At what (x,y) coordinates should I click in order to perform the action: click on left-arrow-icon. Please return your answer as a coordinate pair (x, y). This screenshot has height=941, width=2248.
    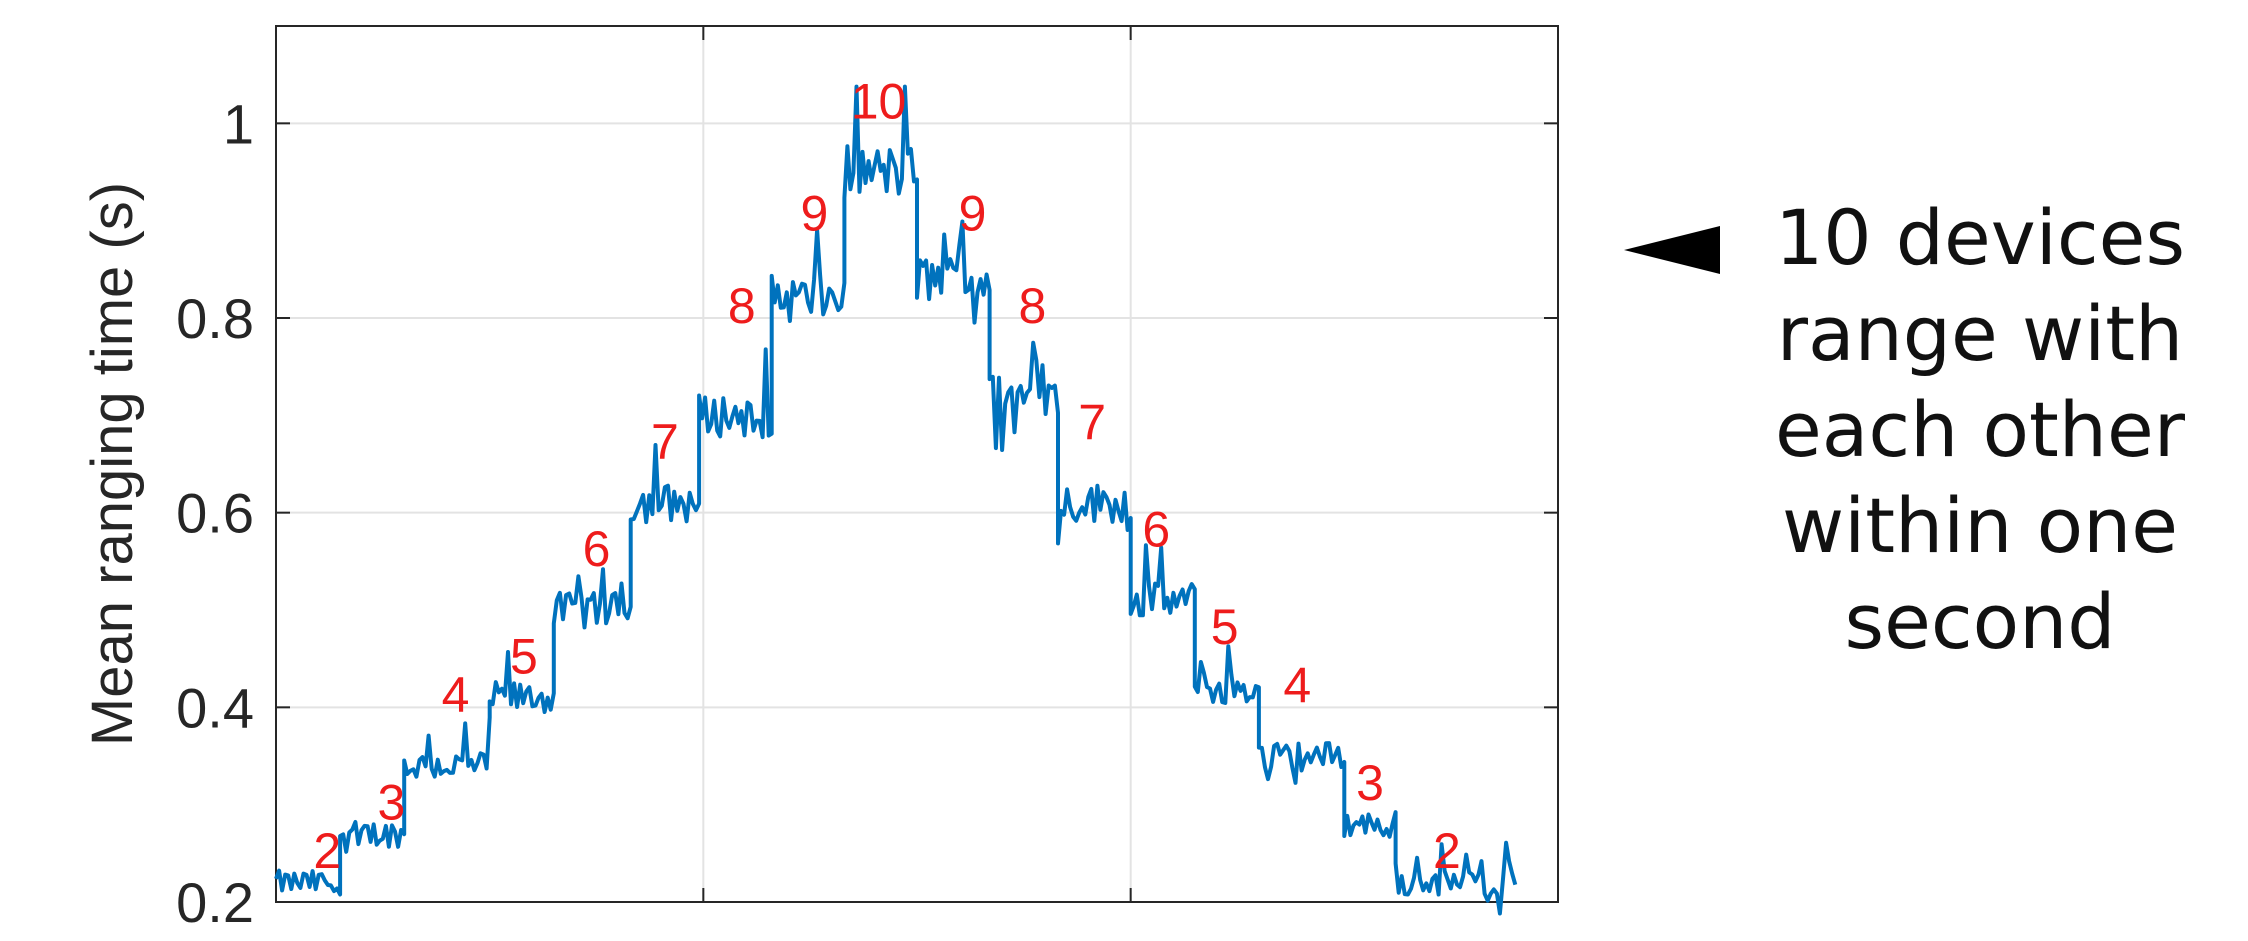
    Looking at the image, I should click on (1672, 250).